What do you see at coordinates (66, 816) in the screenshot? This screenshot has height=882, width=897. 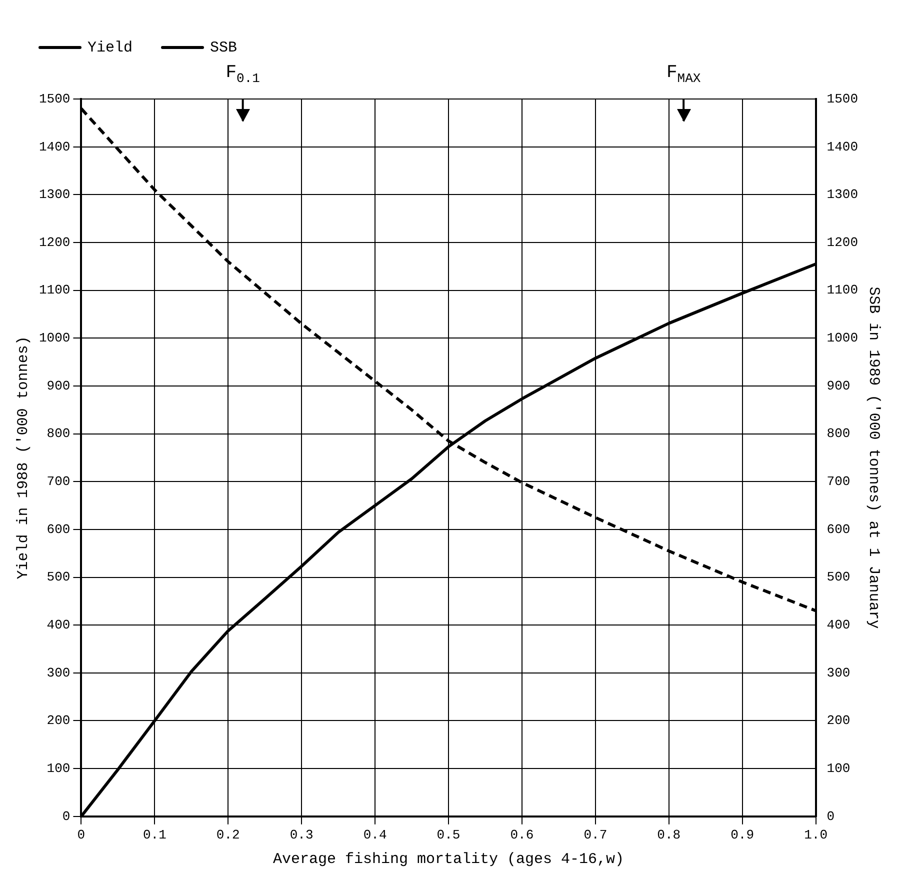 I see `y-tick-label: 0` at bounding box center [66, 816].